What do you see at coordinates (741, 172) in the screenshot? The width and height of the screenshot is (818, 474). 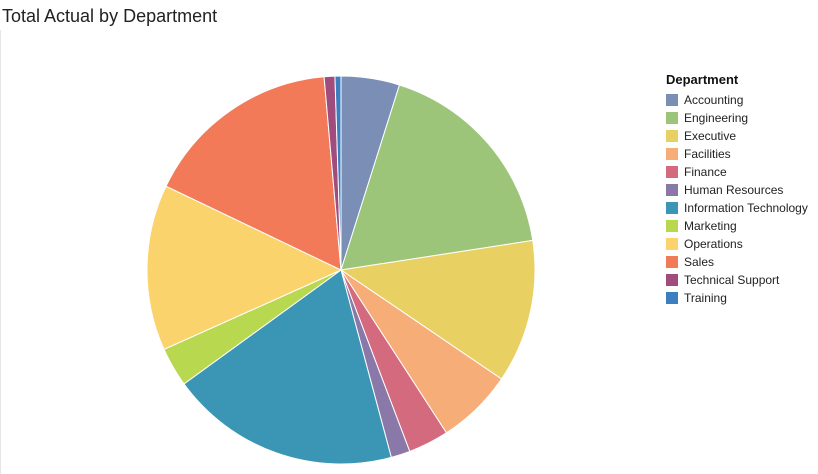 I see `legend-item-finance: Finance` at bounding box center [741, 172].